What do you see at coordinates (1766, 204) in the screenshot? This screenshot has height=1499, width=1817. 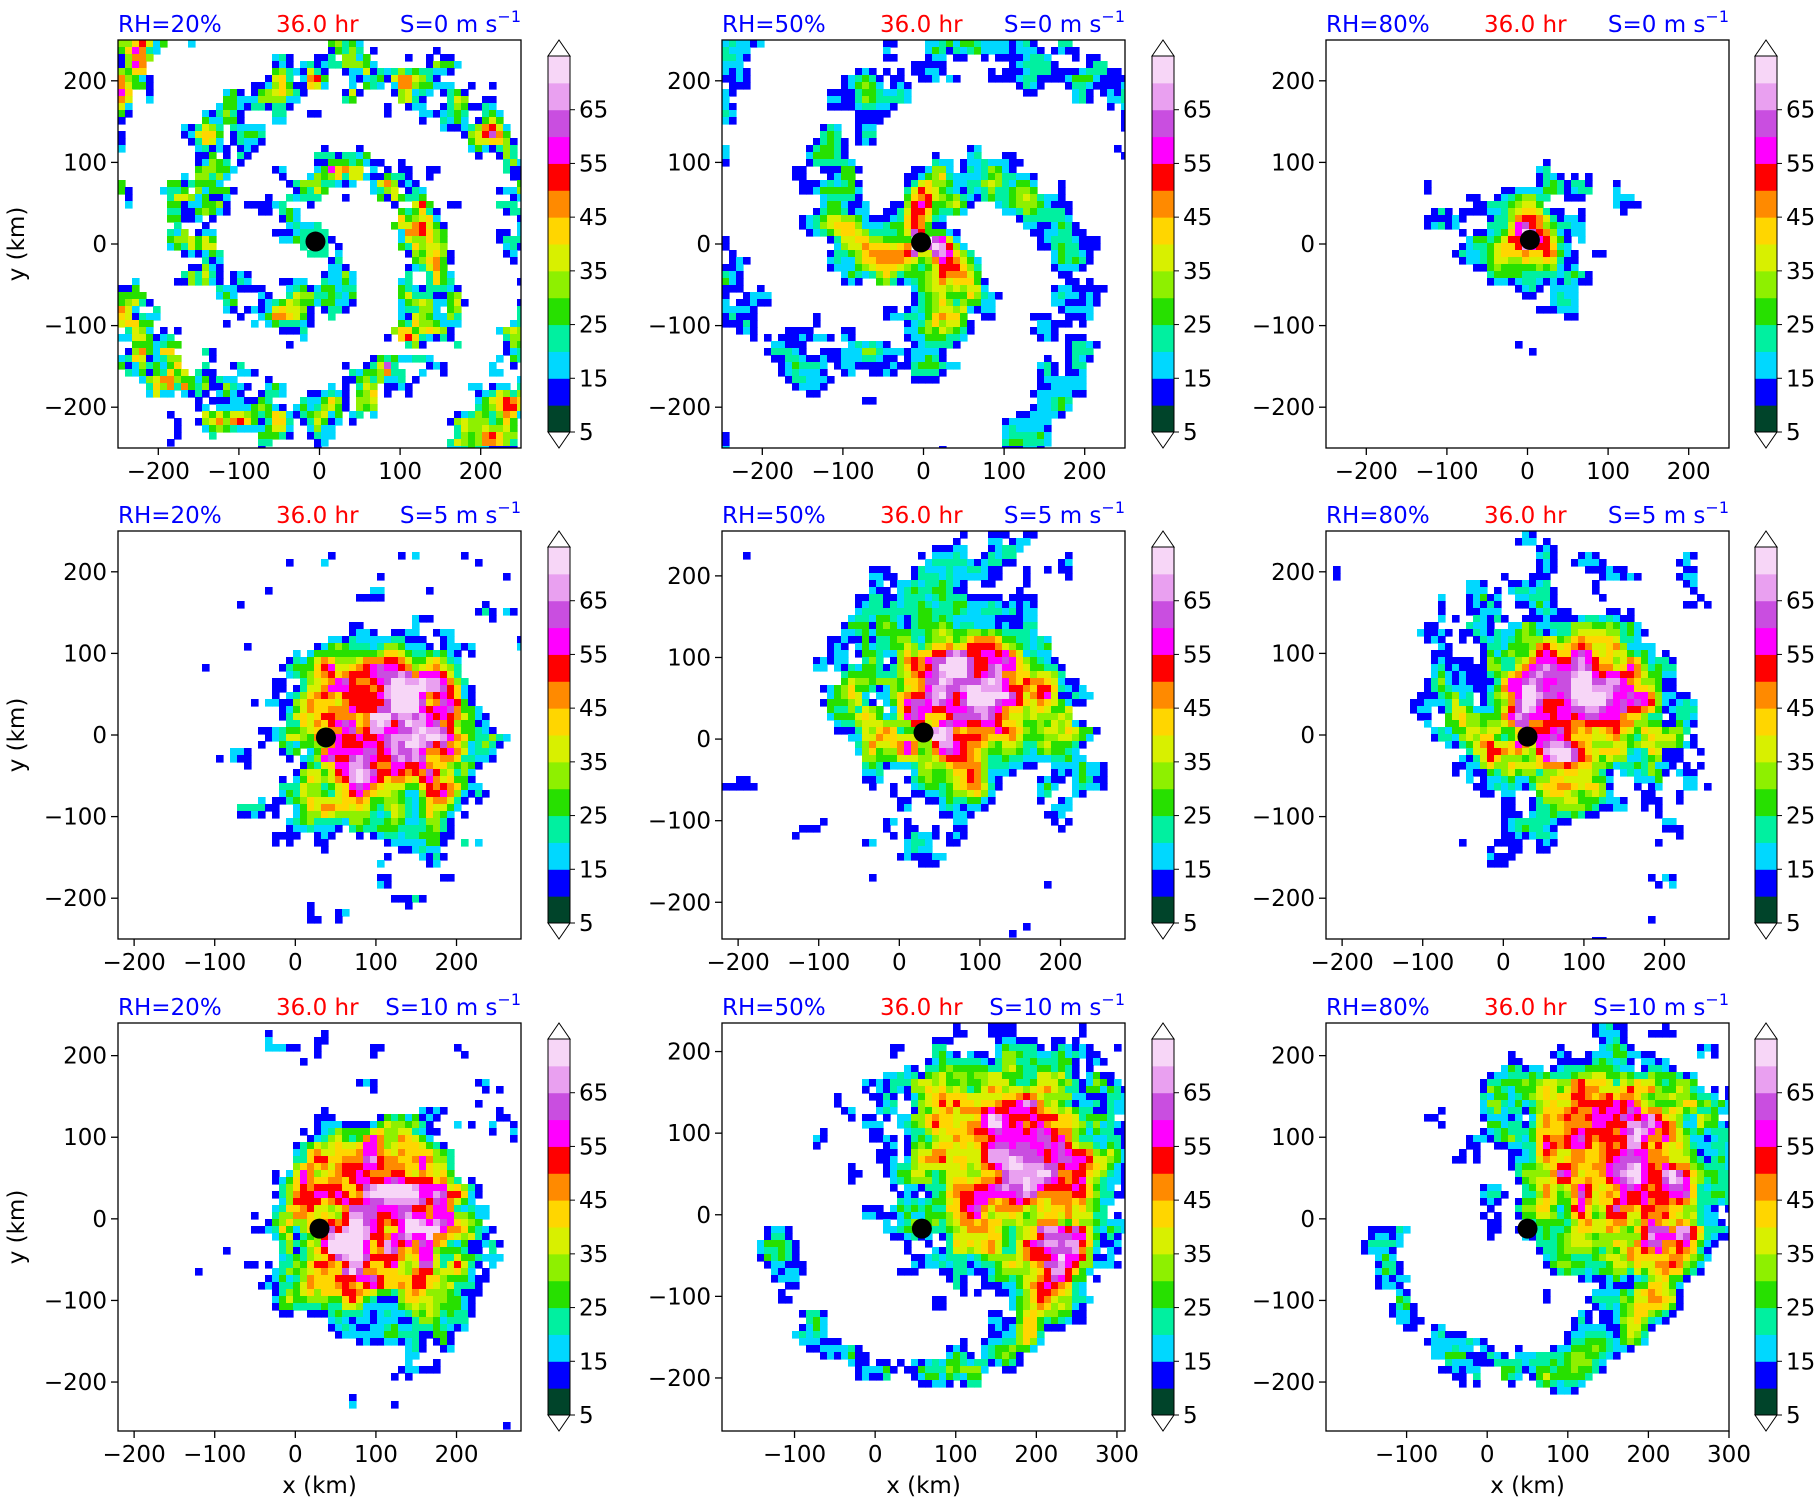 I see `colorbar-segment` at bounding box center [1766, 204].